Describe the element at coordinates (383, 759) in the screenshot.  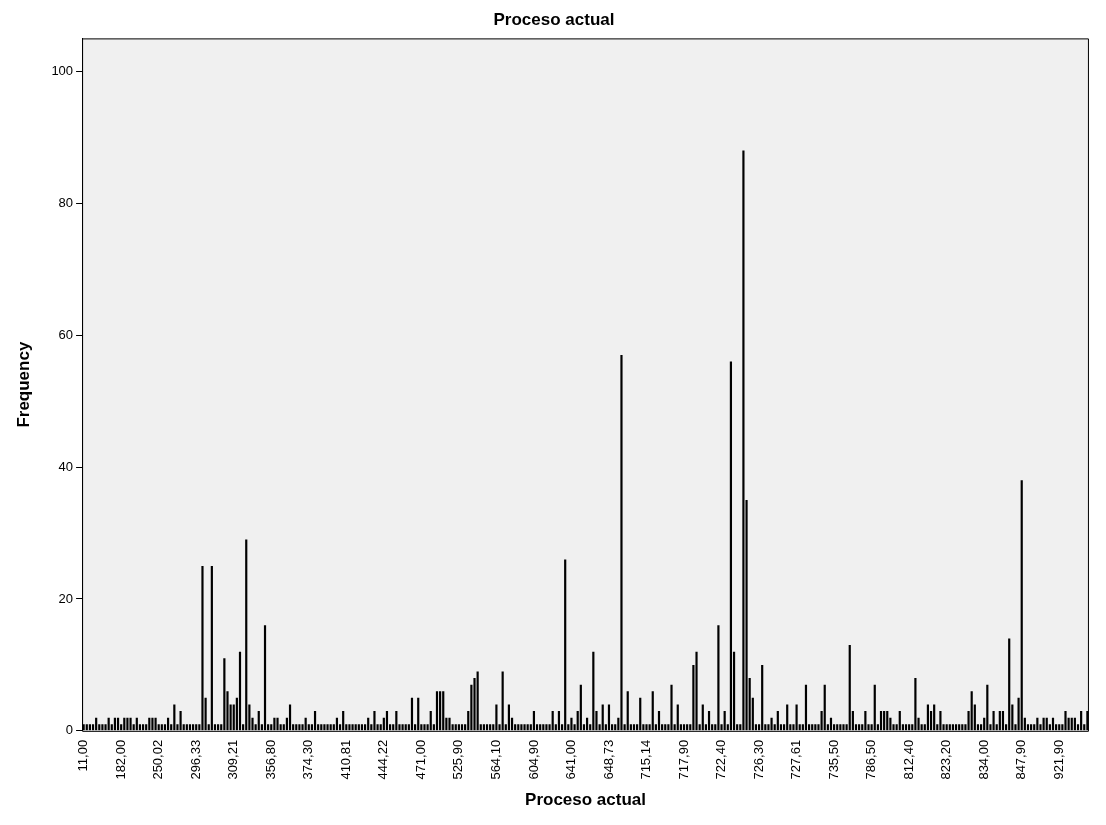
I see `x-tick-label: 444,22` at that location.